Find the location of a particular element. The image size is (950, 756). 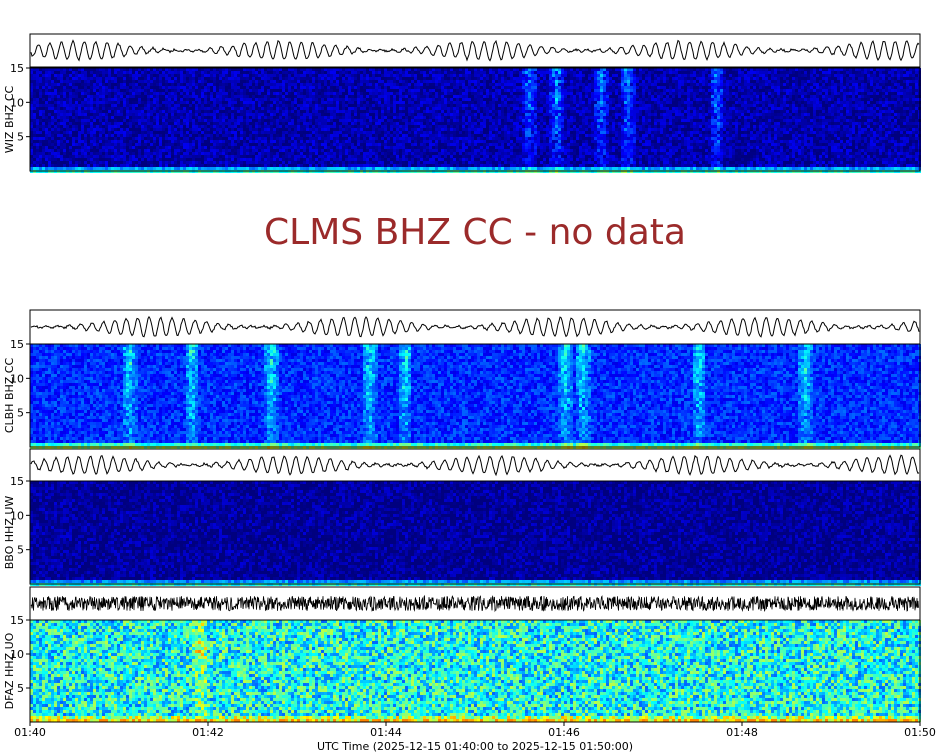

station-label: DFAZ HHZ UO is located at coordinates (9, 670).